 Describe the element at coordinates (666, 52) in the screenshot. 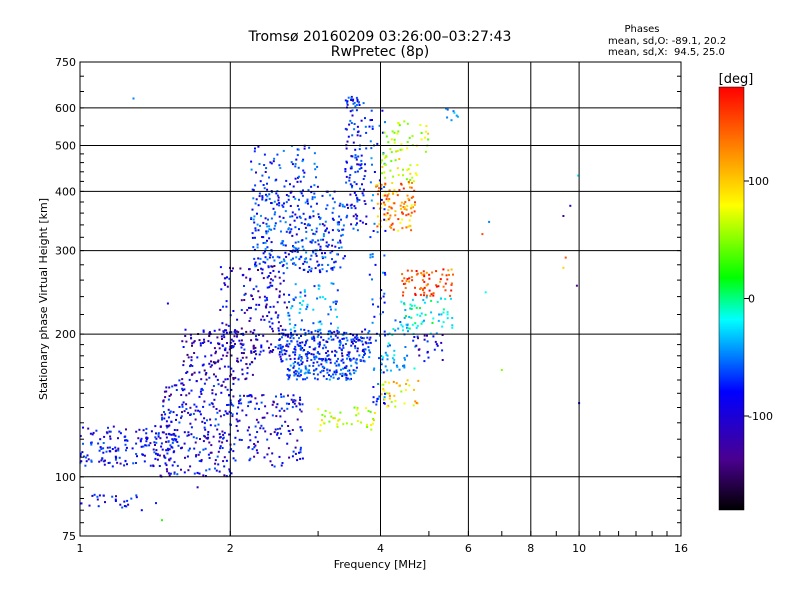

I see `stats-x-mode: mean, sd,X: 94.5, 25.0` at that location.